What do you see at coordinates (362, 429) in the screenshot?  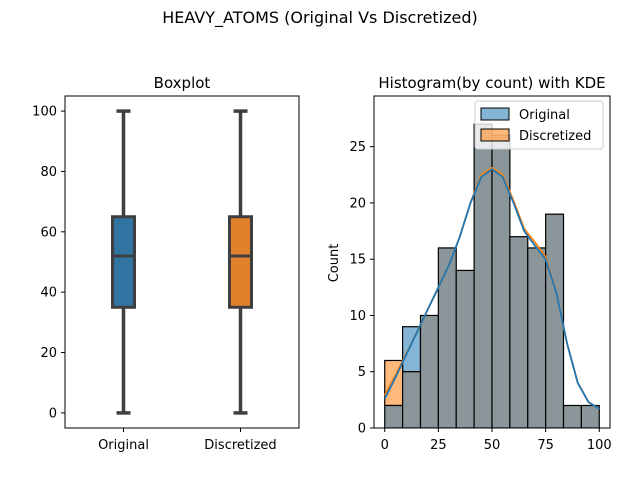 I see `histogram-y-tick-label: 0` at bounding box center [362, 429].